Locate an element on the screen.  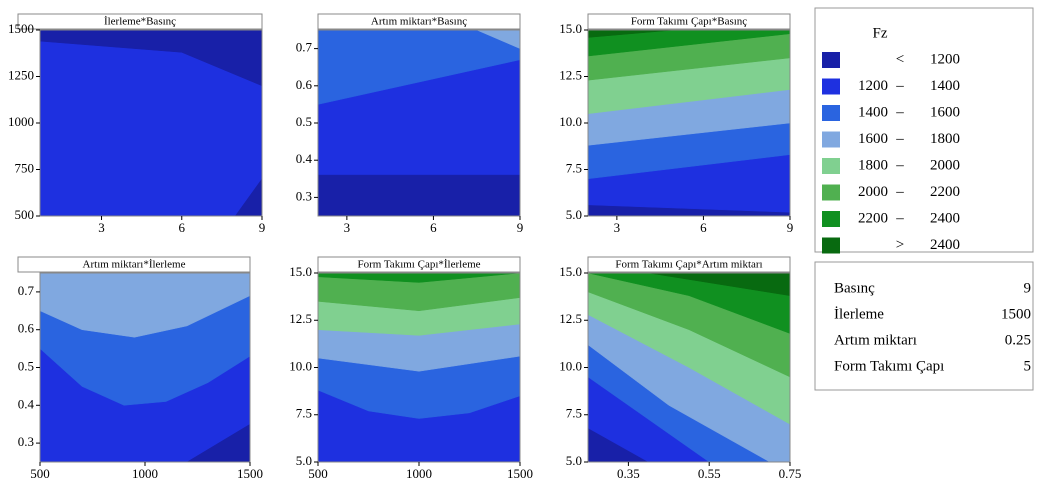
panel-title: Artım miktarı*Basınç is located at coordinates (419, 22).